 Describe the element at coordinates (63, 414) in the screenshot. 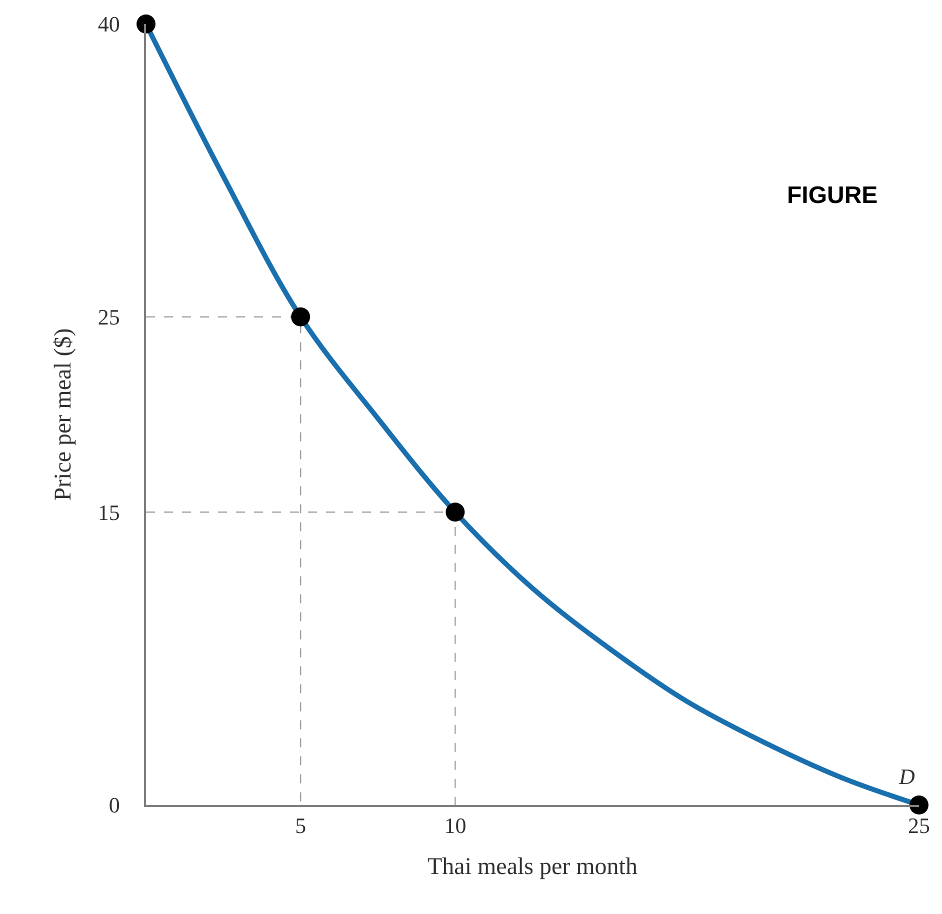

I see `y-axis-title: Price per meal ($)` at that location.